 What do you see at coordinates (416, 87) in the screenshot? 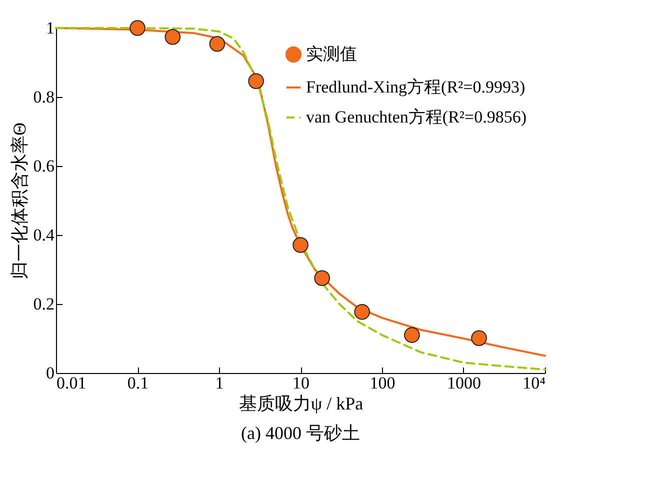
I see `legend-label: Fredlund-Xing方程(R²=0.9993)` at bounding box center [416, 87].